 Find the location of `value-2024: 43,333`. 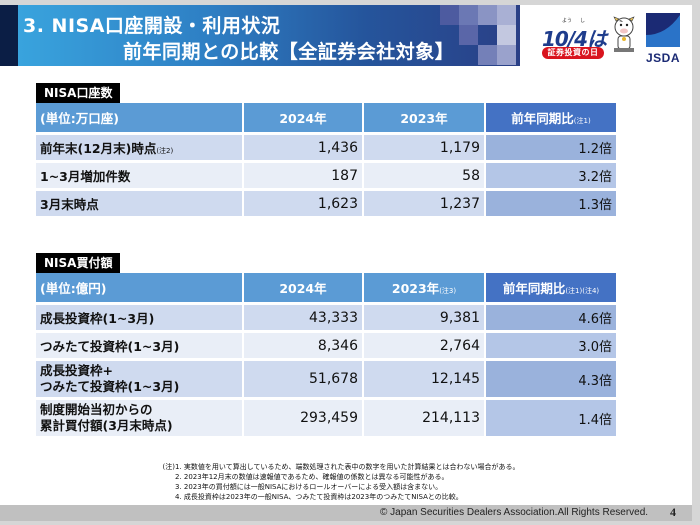

value-2024: 43,333 is located at coordinates (303, 317).